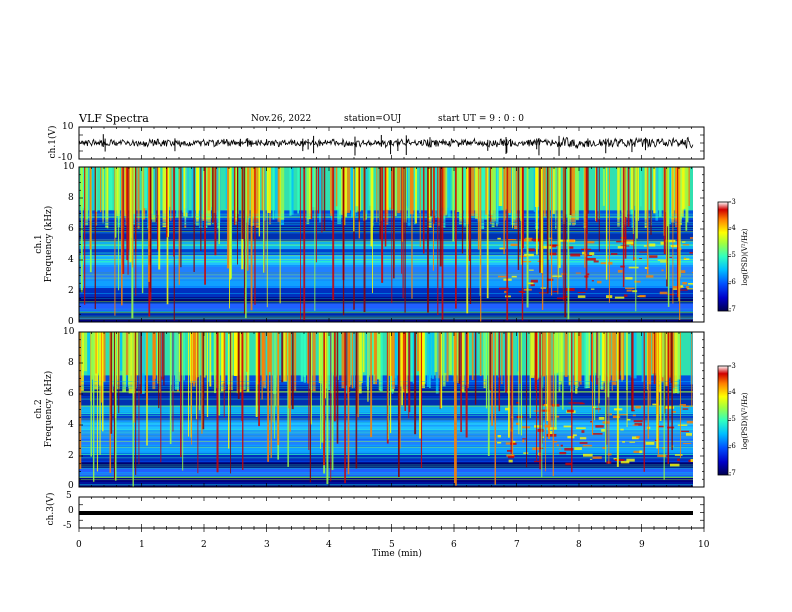 The image size is (792, 612). I want to click on cb1-tick: -5, so click(732, 255).